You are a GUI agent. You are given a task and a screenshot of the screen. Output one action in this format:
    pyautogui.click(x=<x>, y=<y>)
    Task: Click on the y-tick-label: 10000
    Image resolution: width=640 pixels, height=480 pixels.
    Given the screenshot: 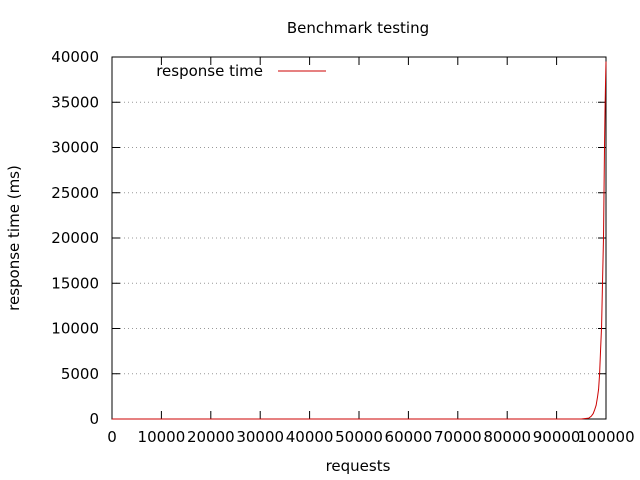 What is the action you would take?
    pyautogui.click(x=75, y=329)
    